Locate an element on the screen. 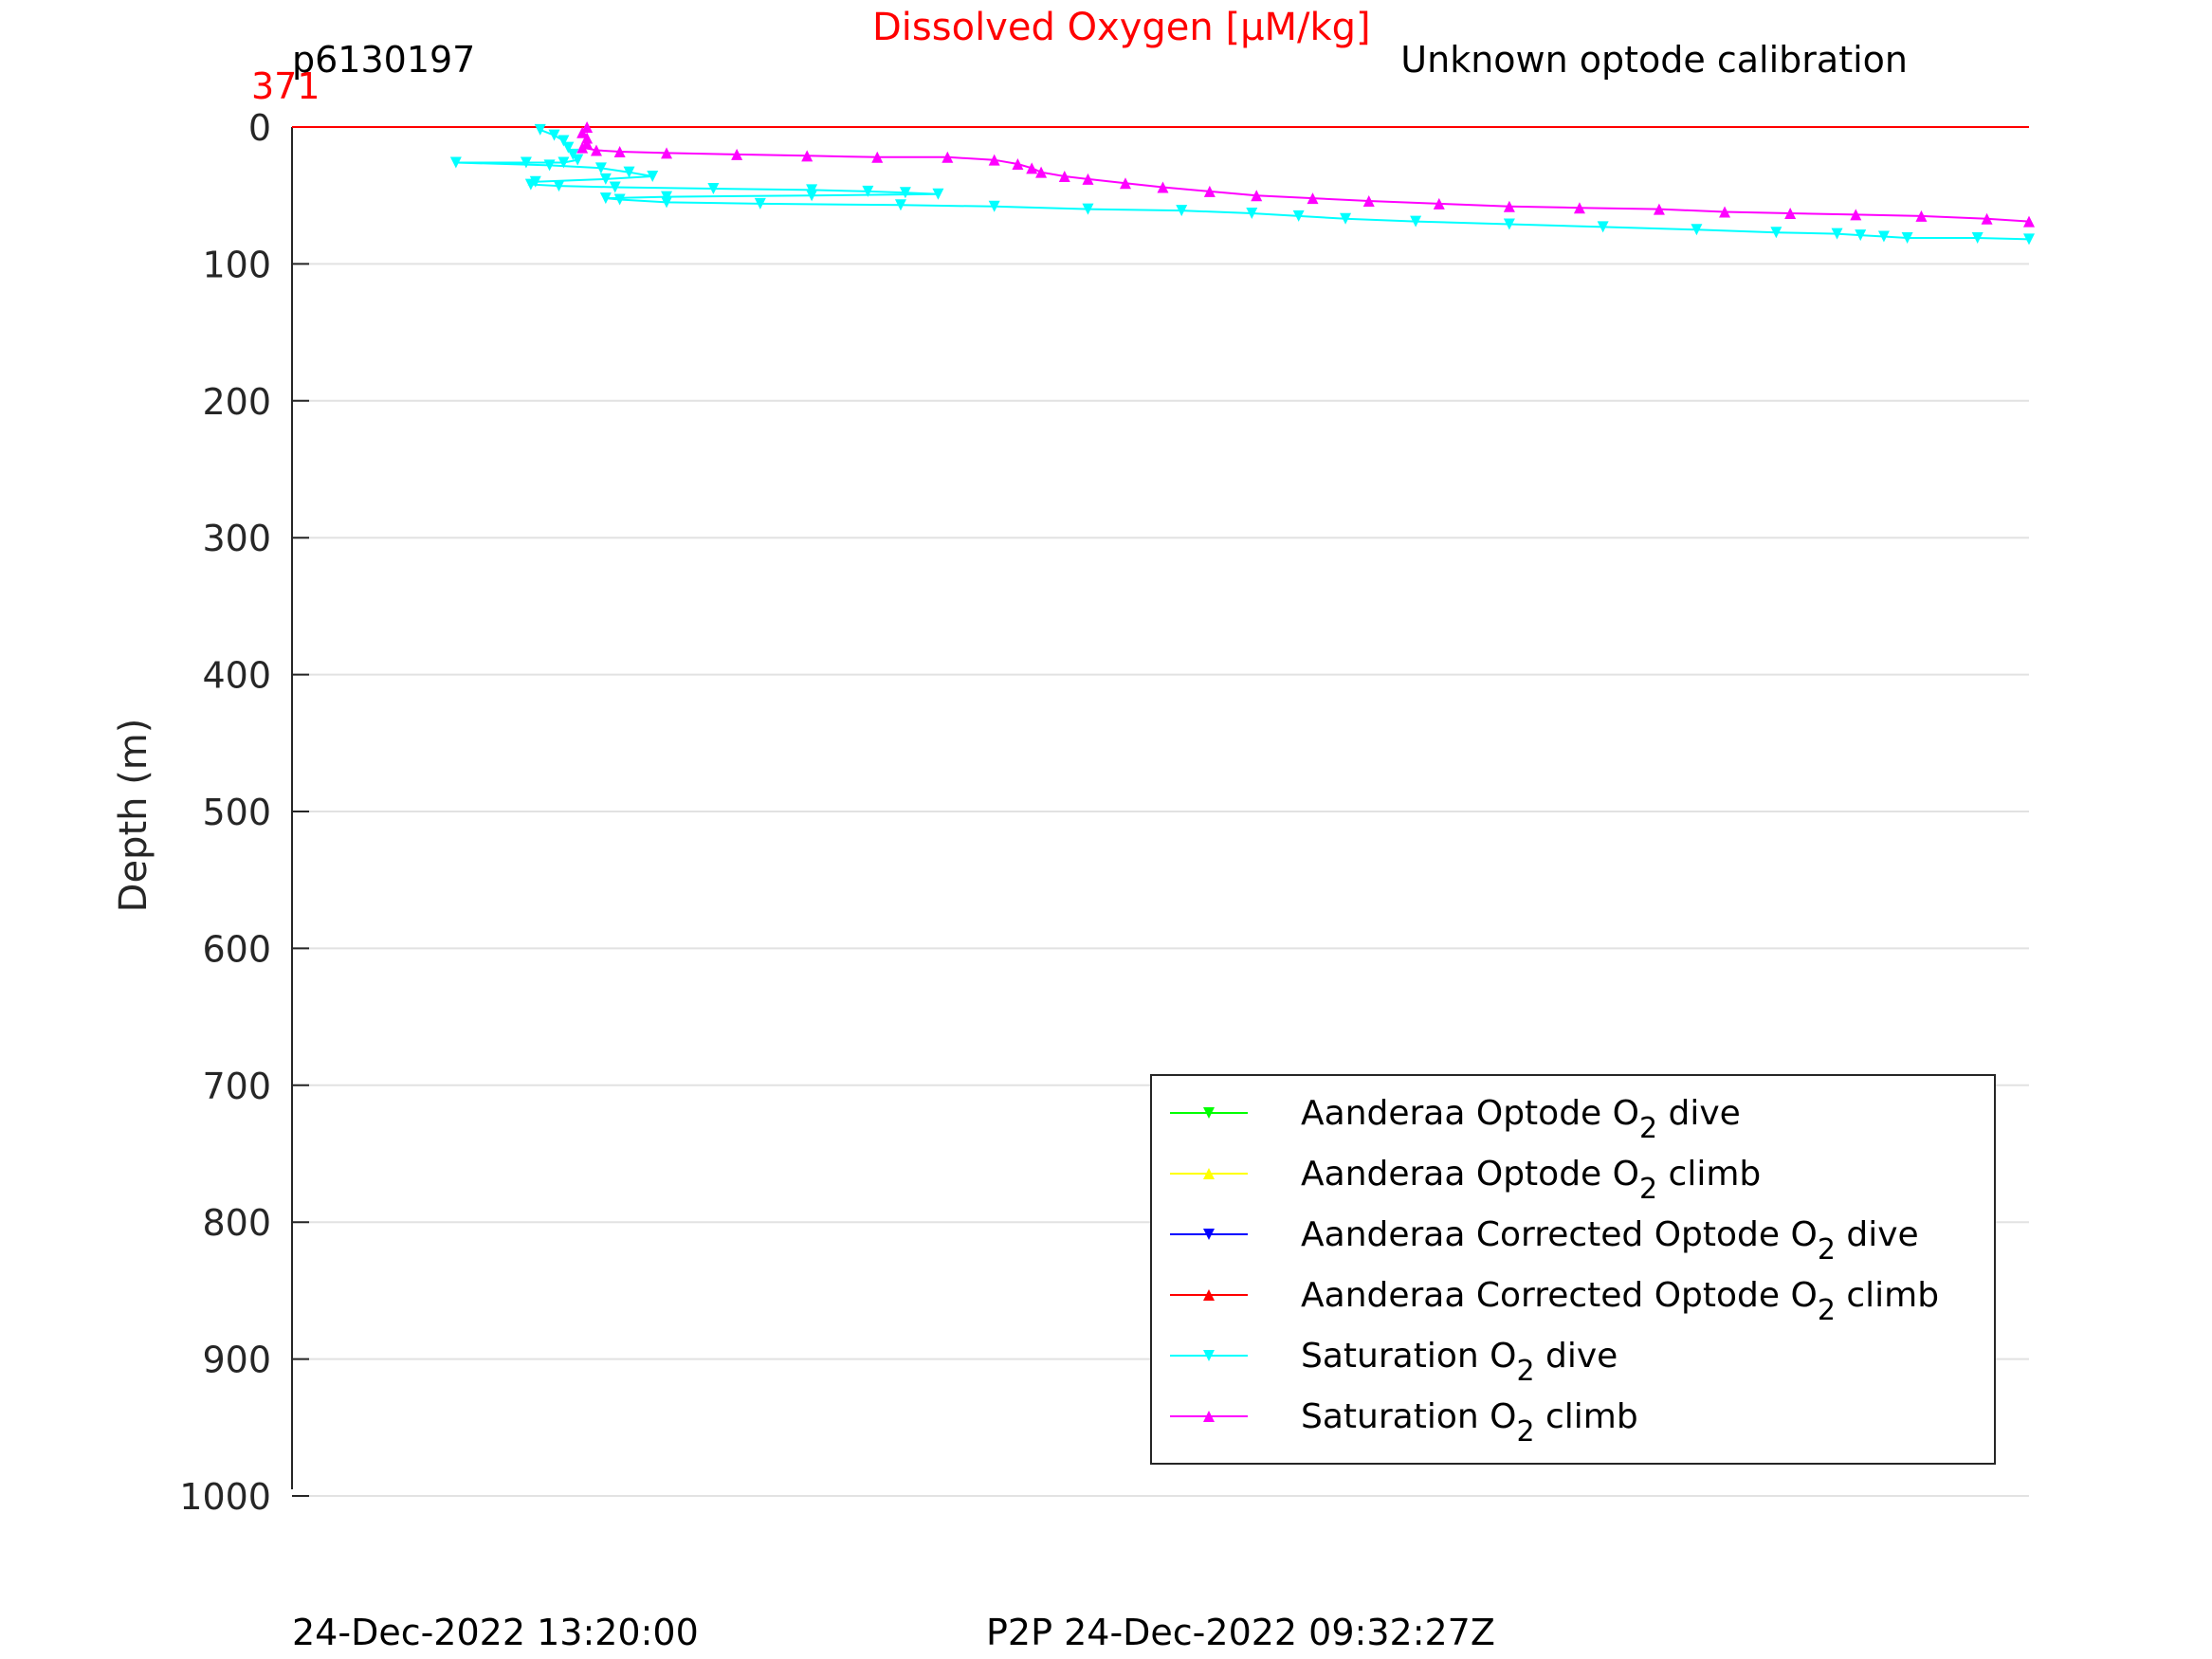  series-layer is located at coordinates (1242, 183).